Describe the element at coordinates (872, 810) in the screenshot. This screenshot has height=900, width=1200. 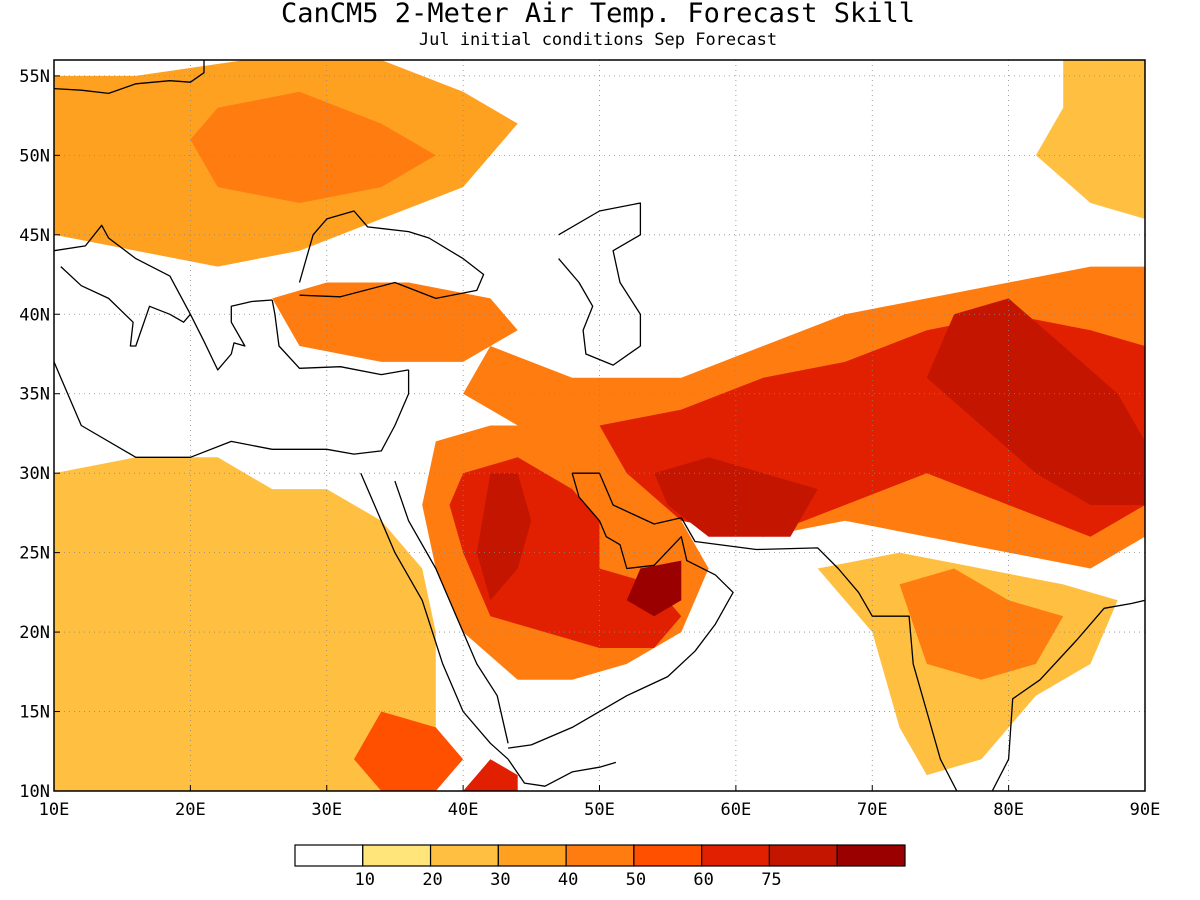
I see `longitude-label: 70E` at that location.